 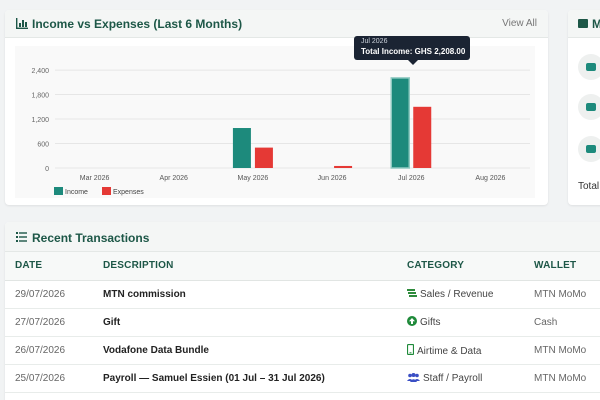 What do you see at coordinates (410, 349) in the screenshot?
I see `mobile-icon` at bounding box center [410, 349].